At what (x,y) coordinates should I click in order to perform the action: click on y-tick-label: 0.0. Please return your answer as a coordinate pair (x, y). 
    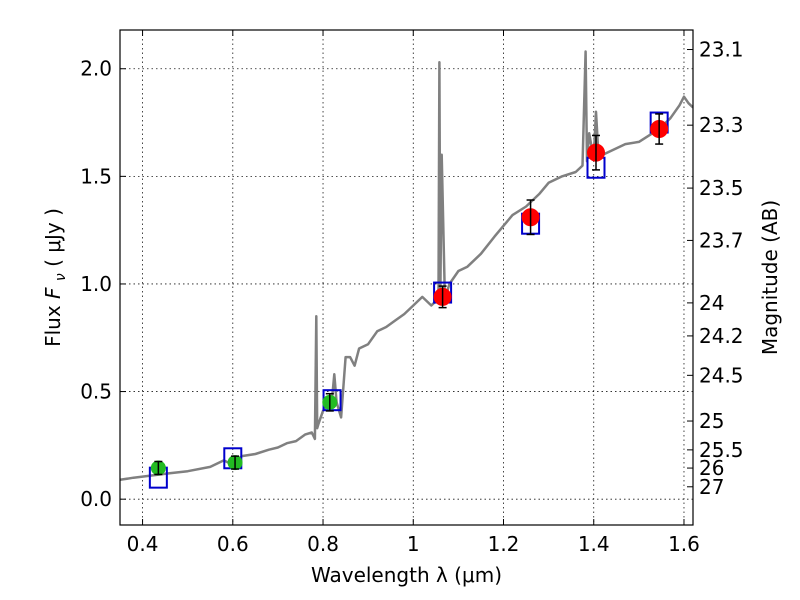
    Looking at the image, I should click on (96, 499).